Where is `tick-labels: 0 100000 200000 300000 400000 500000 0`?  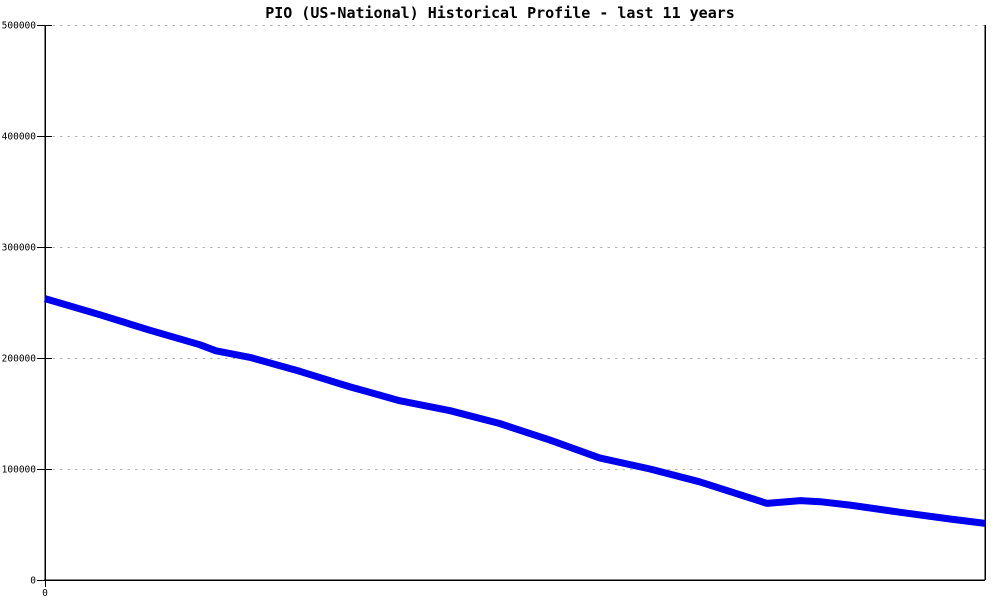 tick-labels: 0 100000 200000 300000 400000 500000 0 is located at coordinates (25, 310).